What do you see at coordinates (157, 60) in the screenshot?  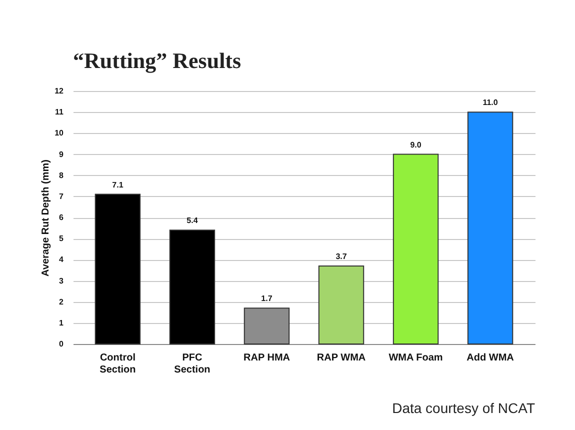 I see `chart-title: “Rutting” Results` at bounding box center [157, 60].